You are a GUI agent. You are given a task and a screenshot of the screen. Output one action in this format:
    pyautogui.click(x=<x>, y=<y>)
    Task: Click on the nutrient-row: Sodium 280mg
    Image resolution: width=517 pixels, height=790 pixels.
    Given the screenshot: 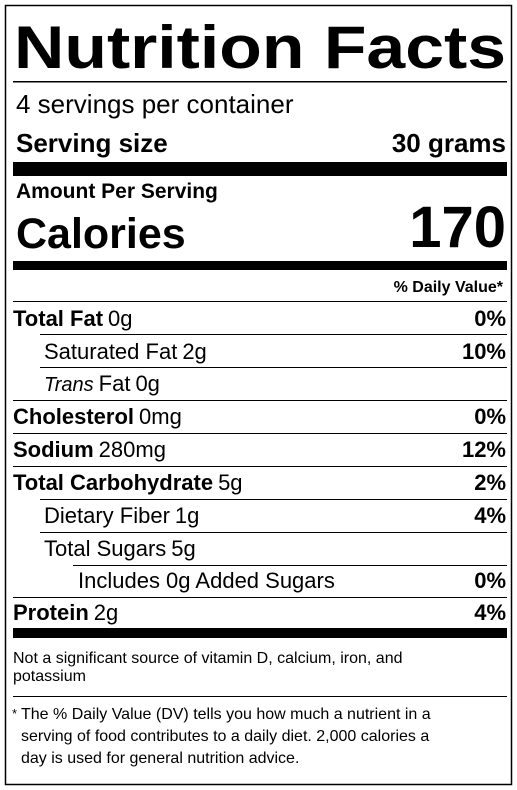 What is the action you would take?
    pyautogui.click(x=89, y=449)
    